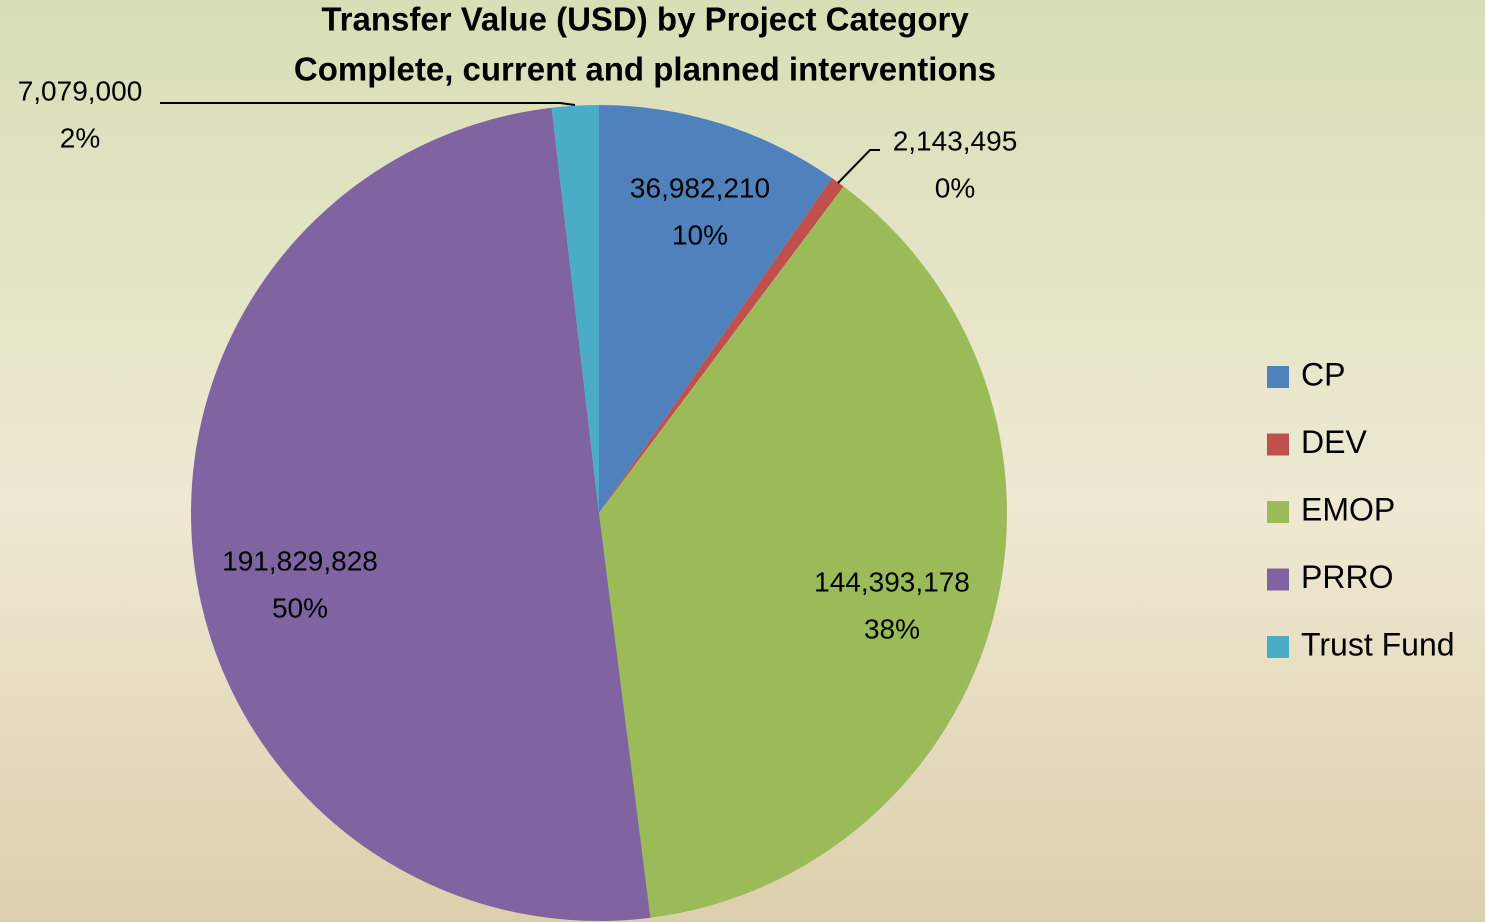 This screenshot has width=1485, height=922. What do you see at coordinates (700, 234) in the screenshot?
I see `percent-label: 10%` at bounding box center [700, 234].